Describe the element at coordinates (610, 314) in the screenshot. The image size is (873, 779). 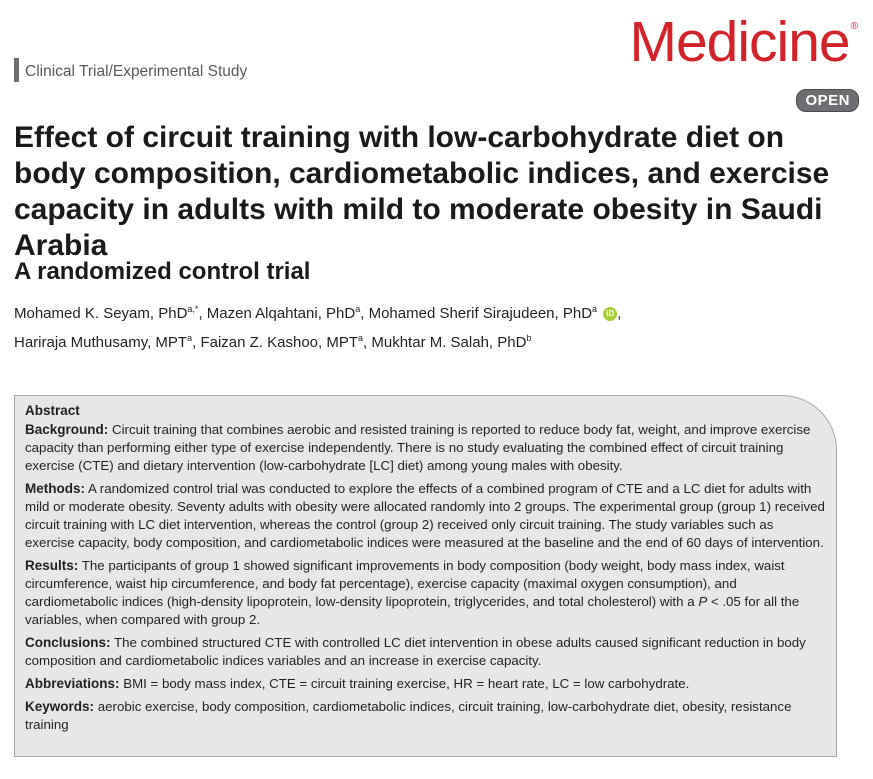
I see `orcid-icon: iD` at that location.